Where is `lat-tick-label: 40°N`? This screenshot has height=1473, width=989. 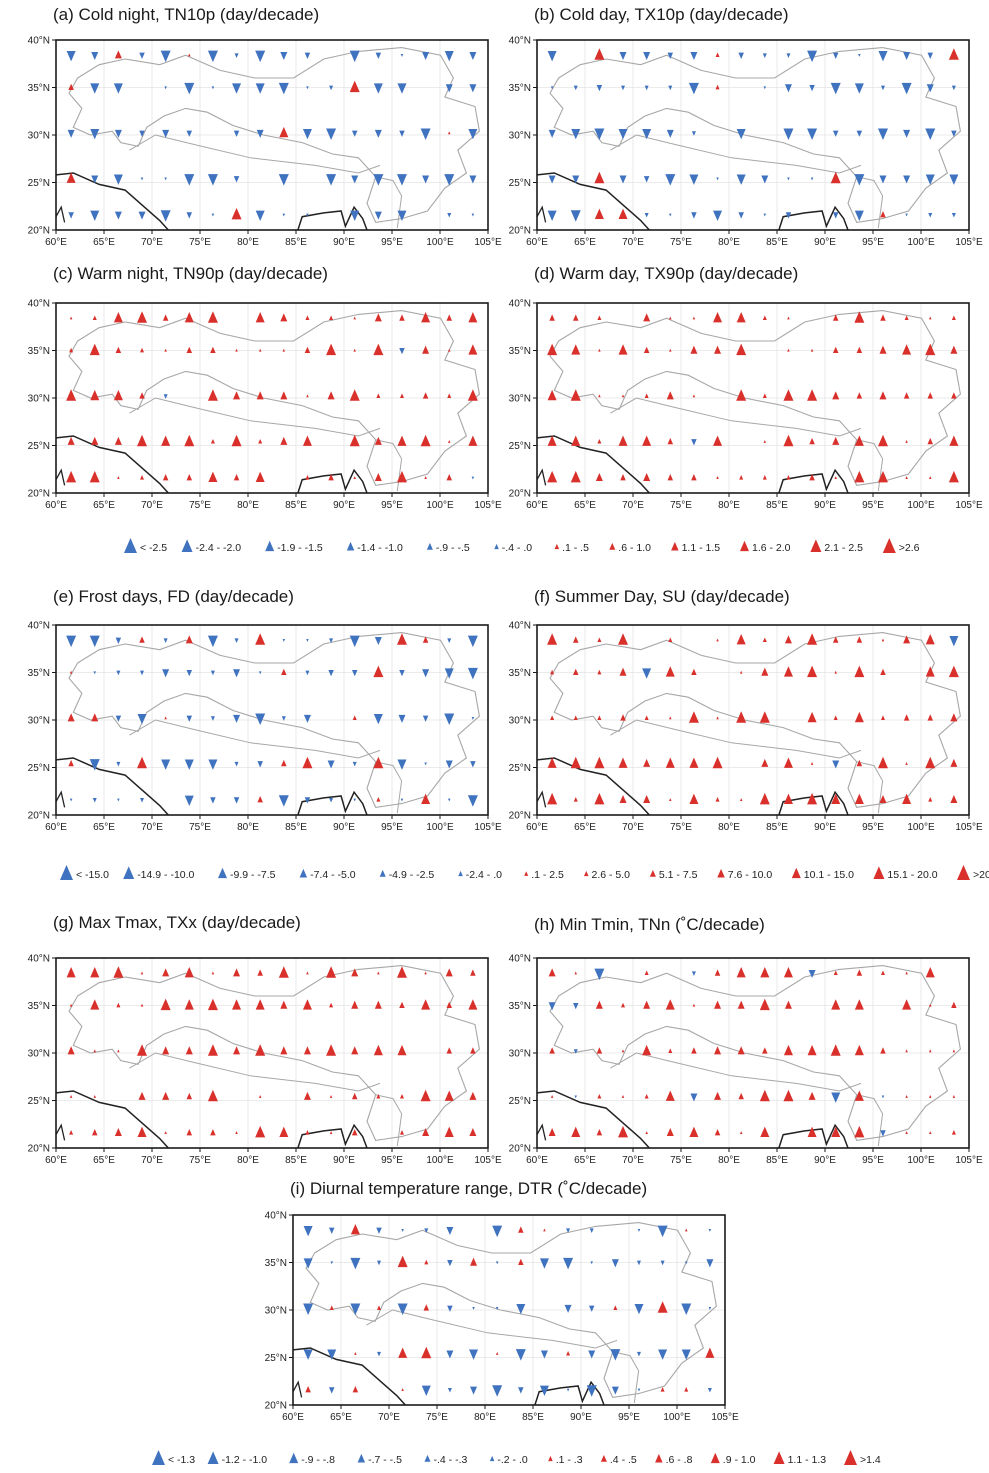 lat-tick-label: 40°N is located at coordinates (520, 41).